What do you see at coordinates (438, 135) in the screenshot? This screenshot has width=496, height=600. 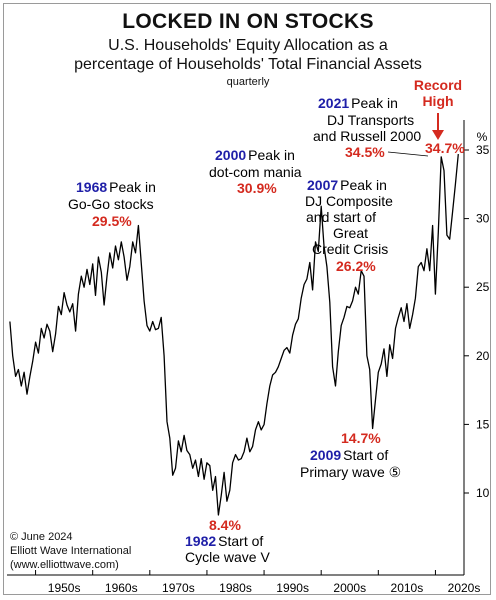 I see `record-high-arrow-head` at bounding box center [438, 135].